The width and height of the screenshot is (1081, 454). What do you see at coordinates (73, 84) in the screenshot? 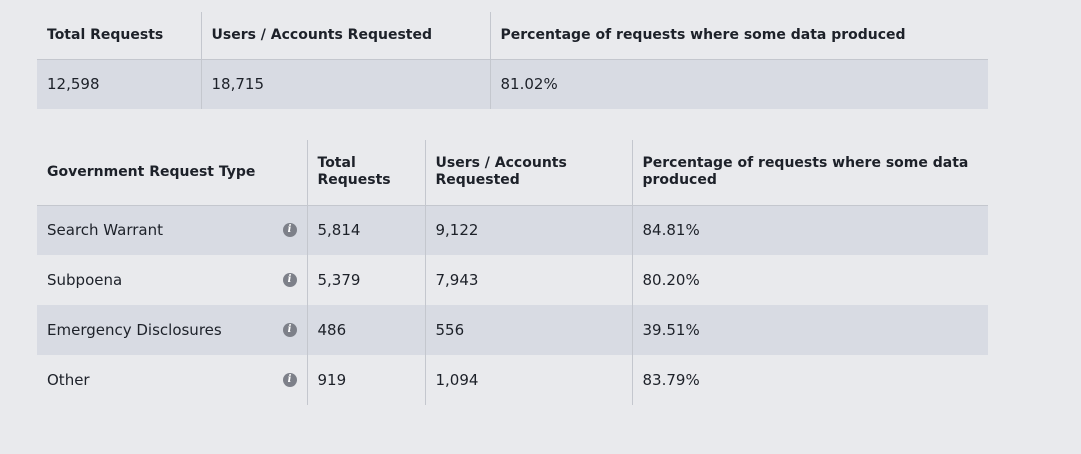
I see `summary-total-requests-value: 12,598` at bounding box center [73, 84].